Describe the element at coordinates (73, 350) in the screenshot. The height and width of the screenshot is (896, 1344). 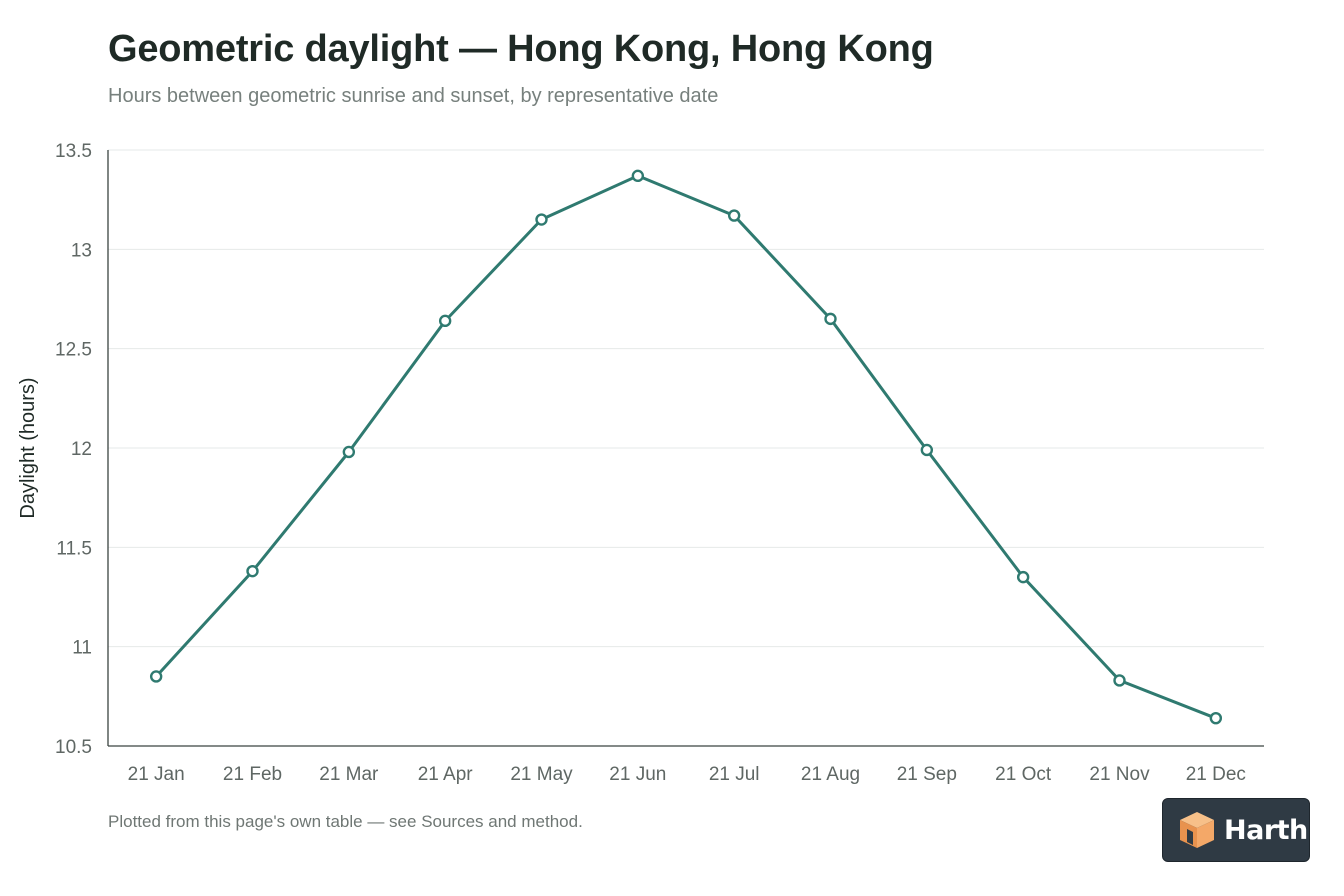
I see `y-tick-label: 12.5` at that location.